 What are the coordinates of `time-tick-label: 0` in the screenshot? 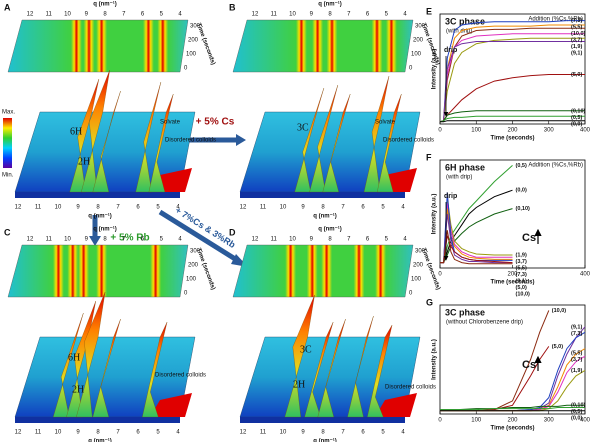 It's located at (411, 69).